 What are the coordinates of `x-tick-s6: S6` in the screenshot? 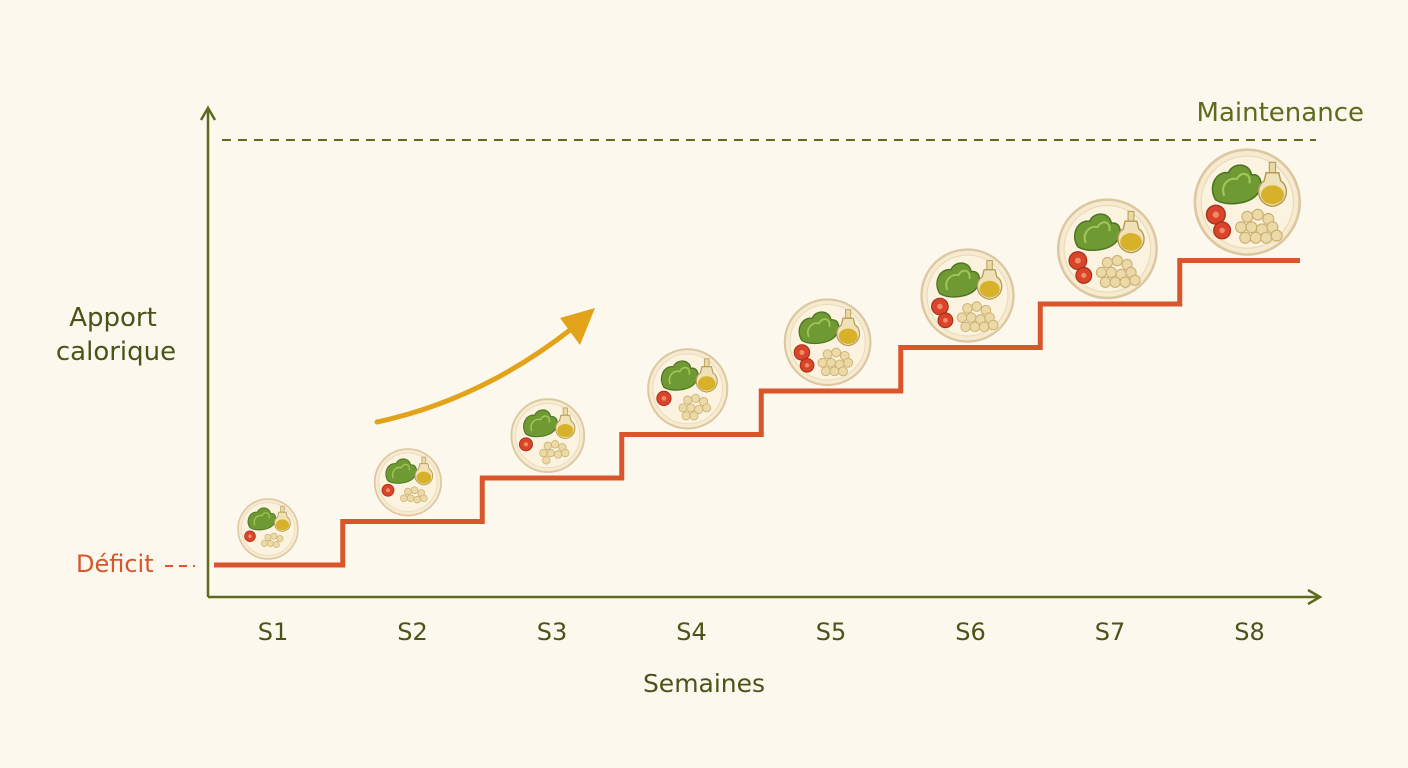 It's located at (970, 632).